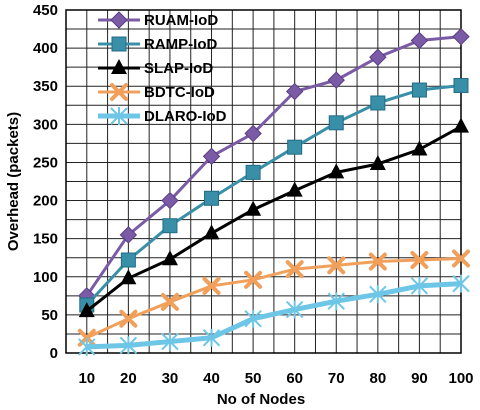 This screenshot has width=480, height=410. Describe the element at coordinates (185, 116) in the screenshot. I see `legend-label: DLARO-IoD` at that location.